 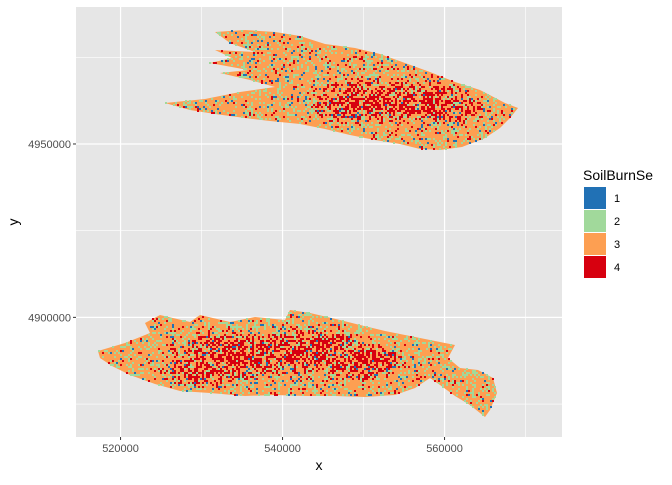 I want to click on x-axis-title: x, so click(x=319, y=465).